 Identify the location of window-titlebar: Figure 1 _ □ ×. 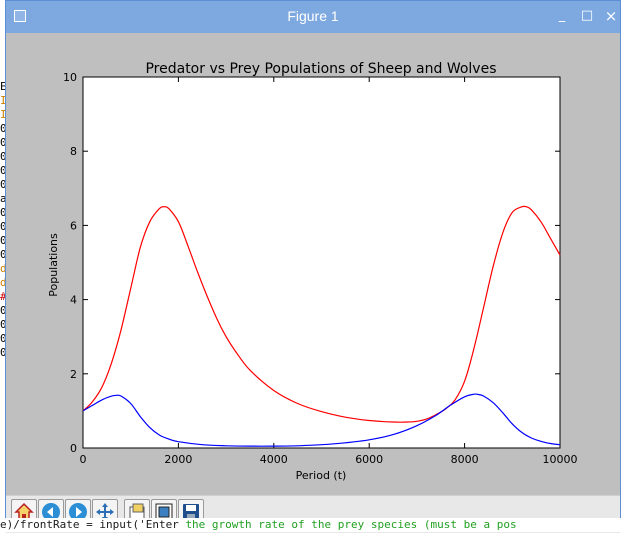
(313, 17).